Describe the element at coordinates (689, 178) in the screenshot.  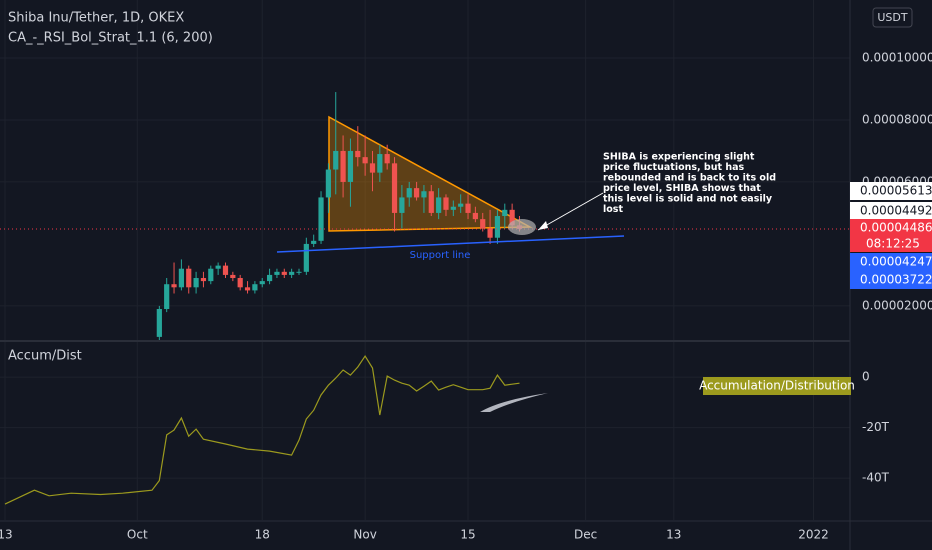
I see `note-line: rebounded and is back to its old` at that location.